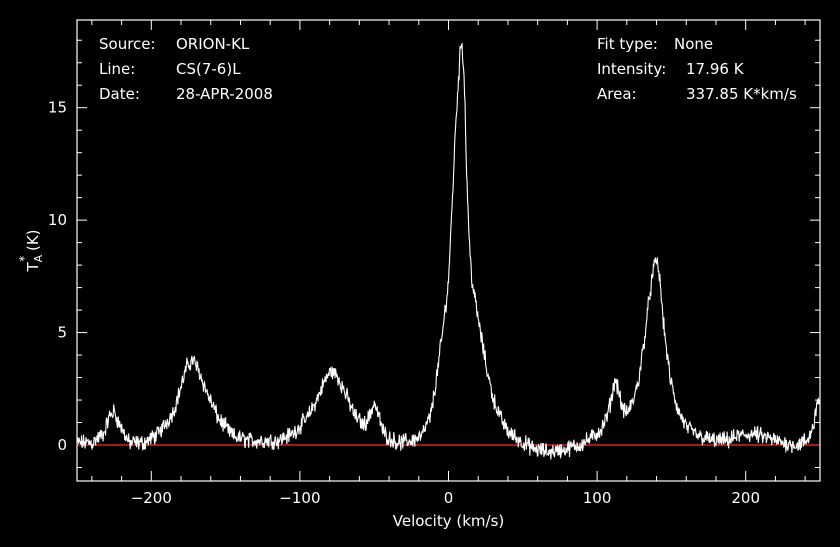 The height and width of the screenshot is (547, 840). I want to click on x-tick-label: 200, so click(745, 498).